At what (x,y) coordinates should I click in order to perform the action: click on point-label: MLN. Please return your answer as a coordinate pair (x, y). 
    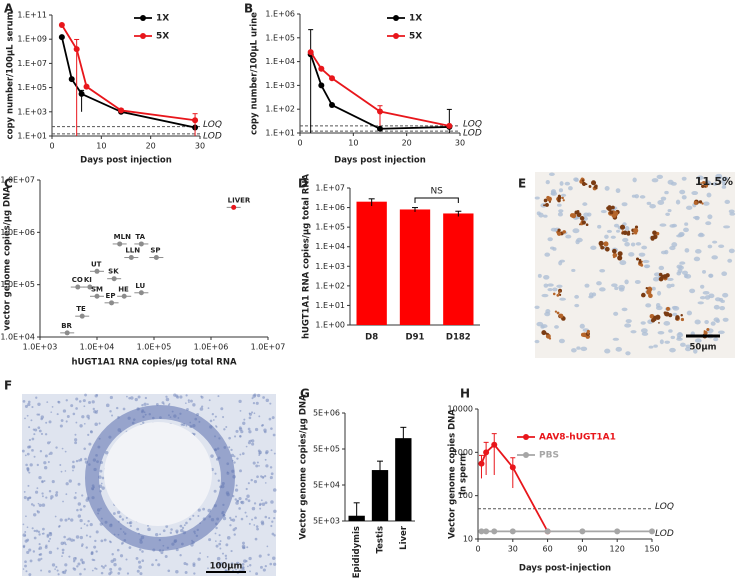
    Looking at the image, I should click on (122, 237).